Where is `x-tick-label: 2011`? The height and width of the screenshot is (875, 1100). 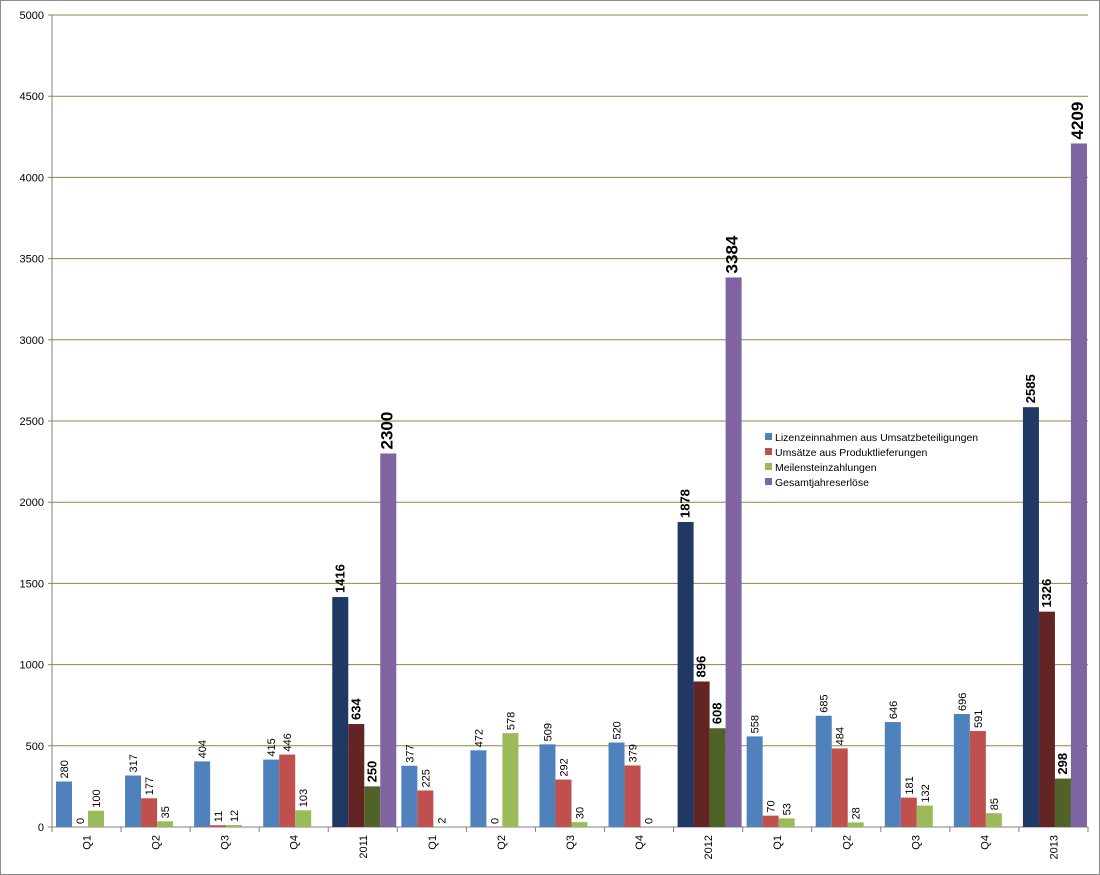
x-tick-label: 2011 is located at coordinates (364, 847).